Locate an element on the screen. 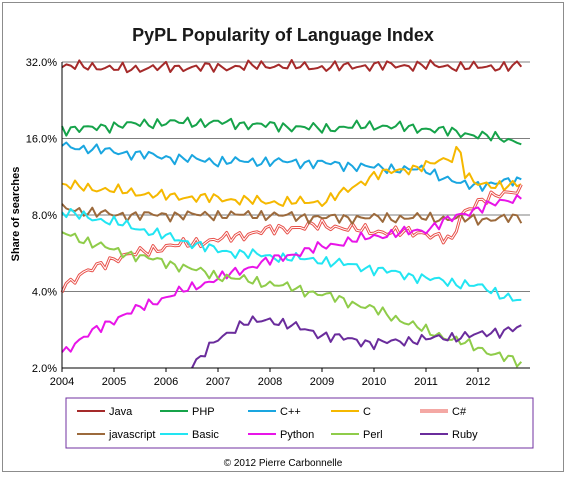 Image resolution: width=570 pixels, height=477 pixels. x-tick-label: 2012 is located at coordinates (478, 382).